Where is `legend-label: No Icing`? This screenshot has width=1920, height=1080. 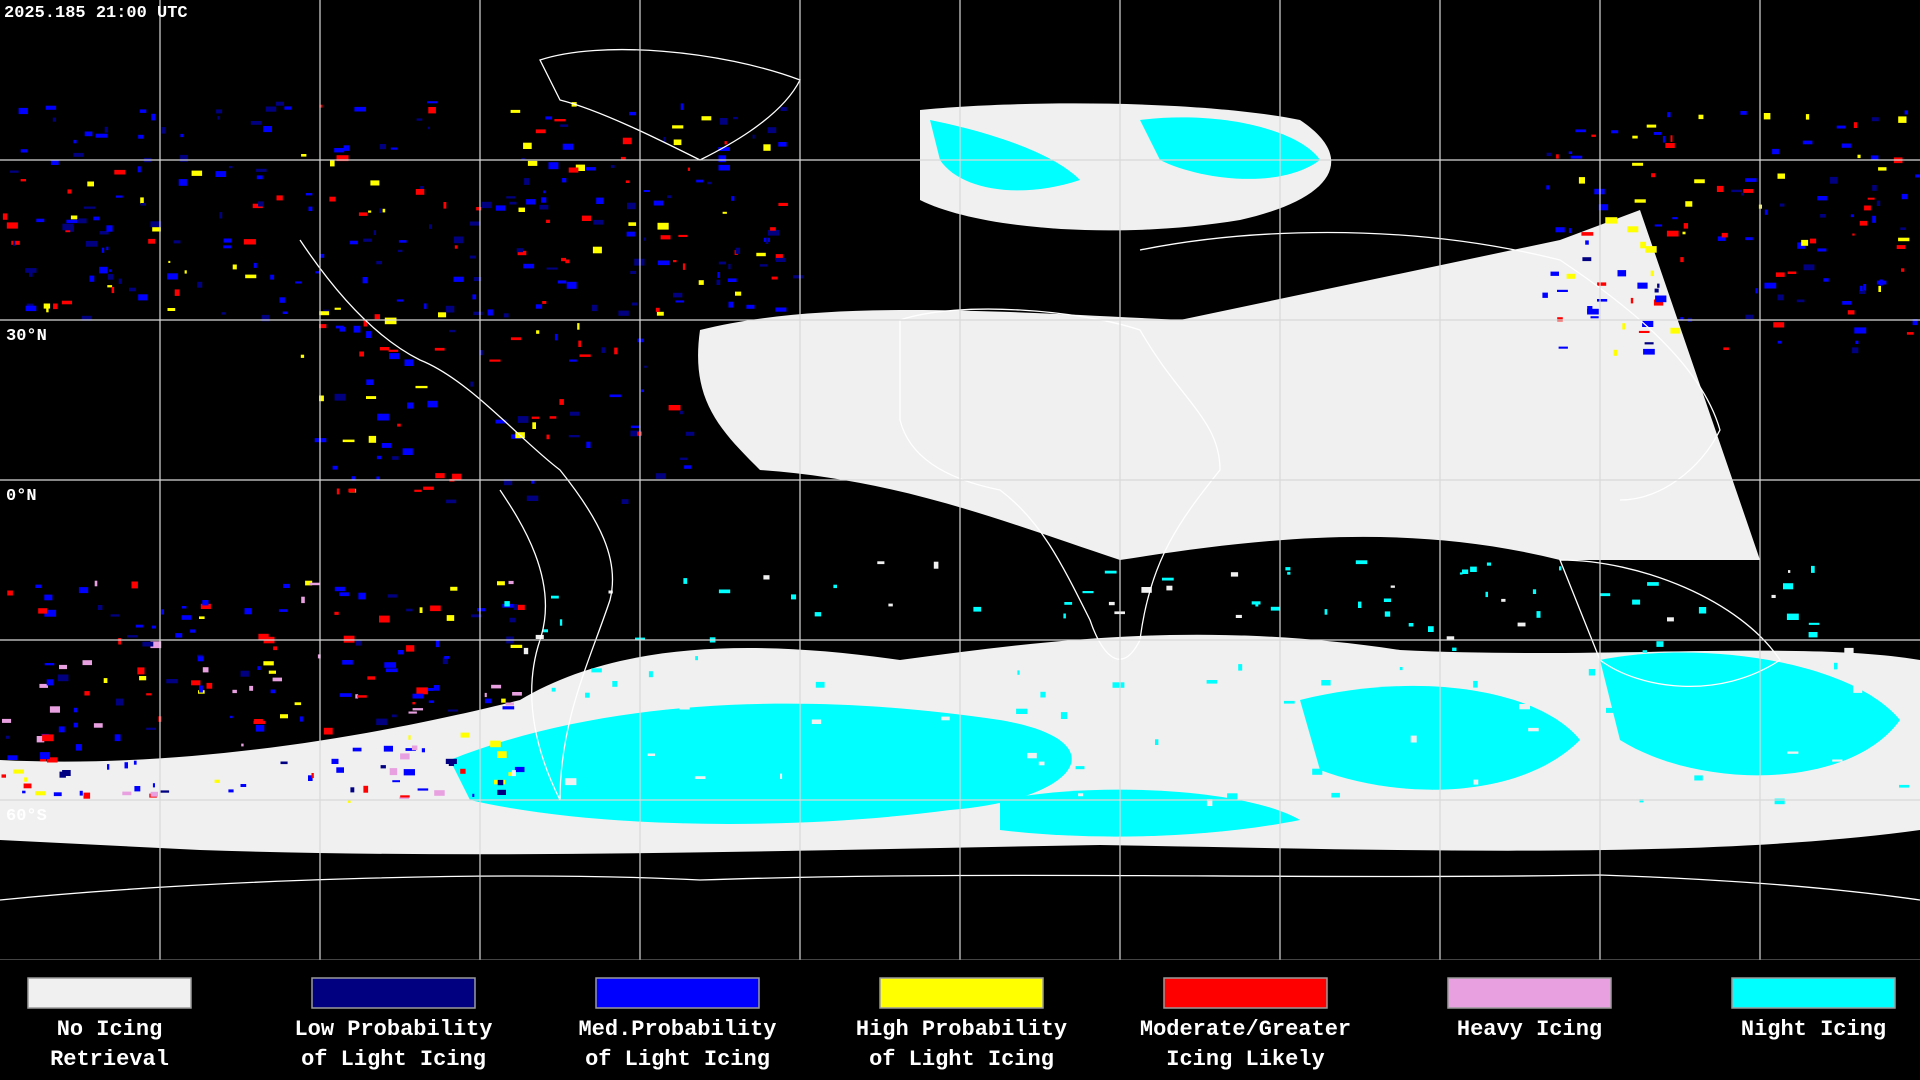 legend-label: No Icing is located at coordinates (110, 1029).